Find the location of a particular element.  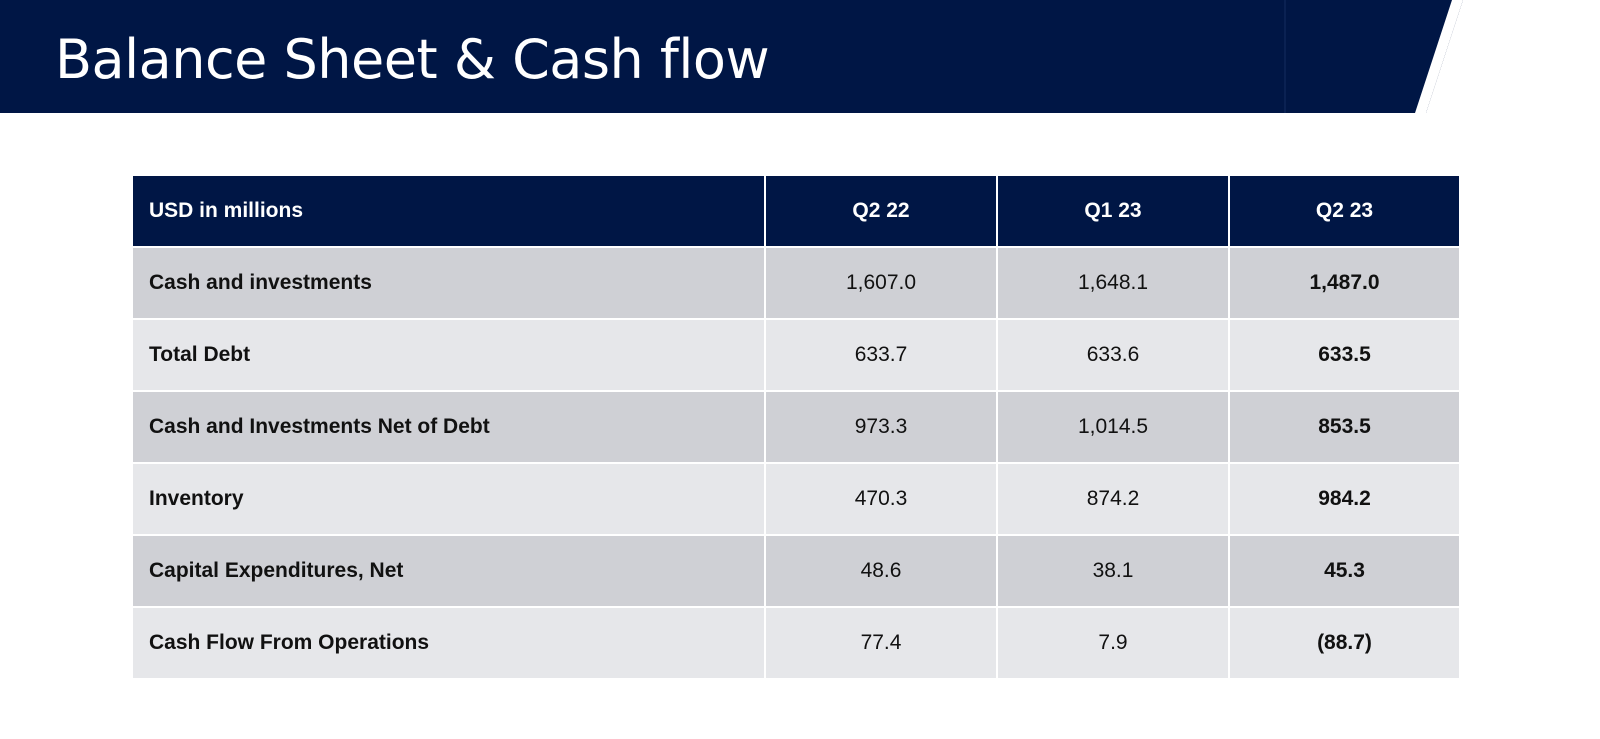

cell-q1-23: 7.9 is located at coordinates (1113, 643).